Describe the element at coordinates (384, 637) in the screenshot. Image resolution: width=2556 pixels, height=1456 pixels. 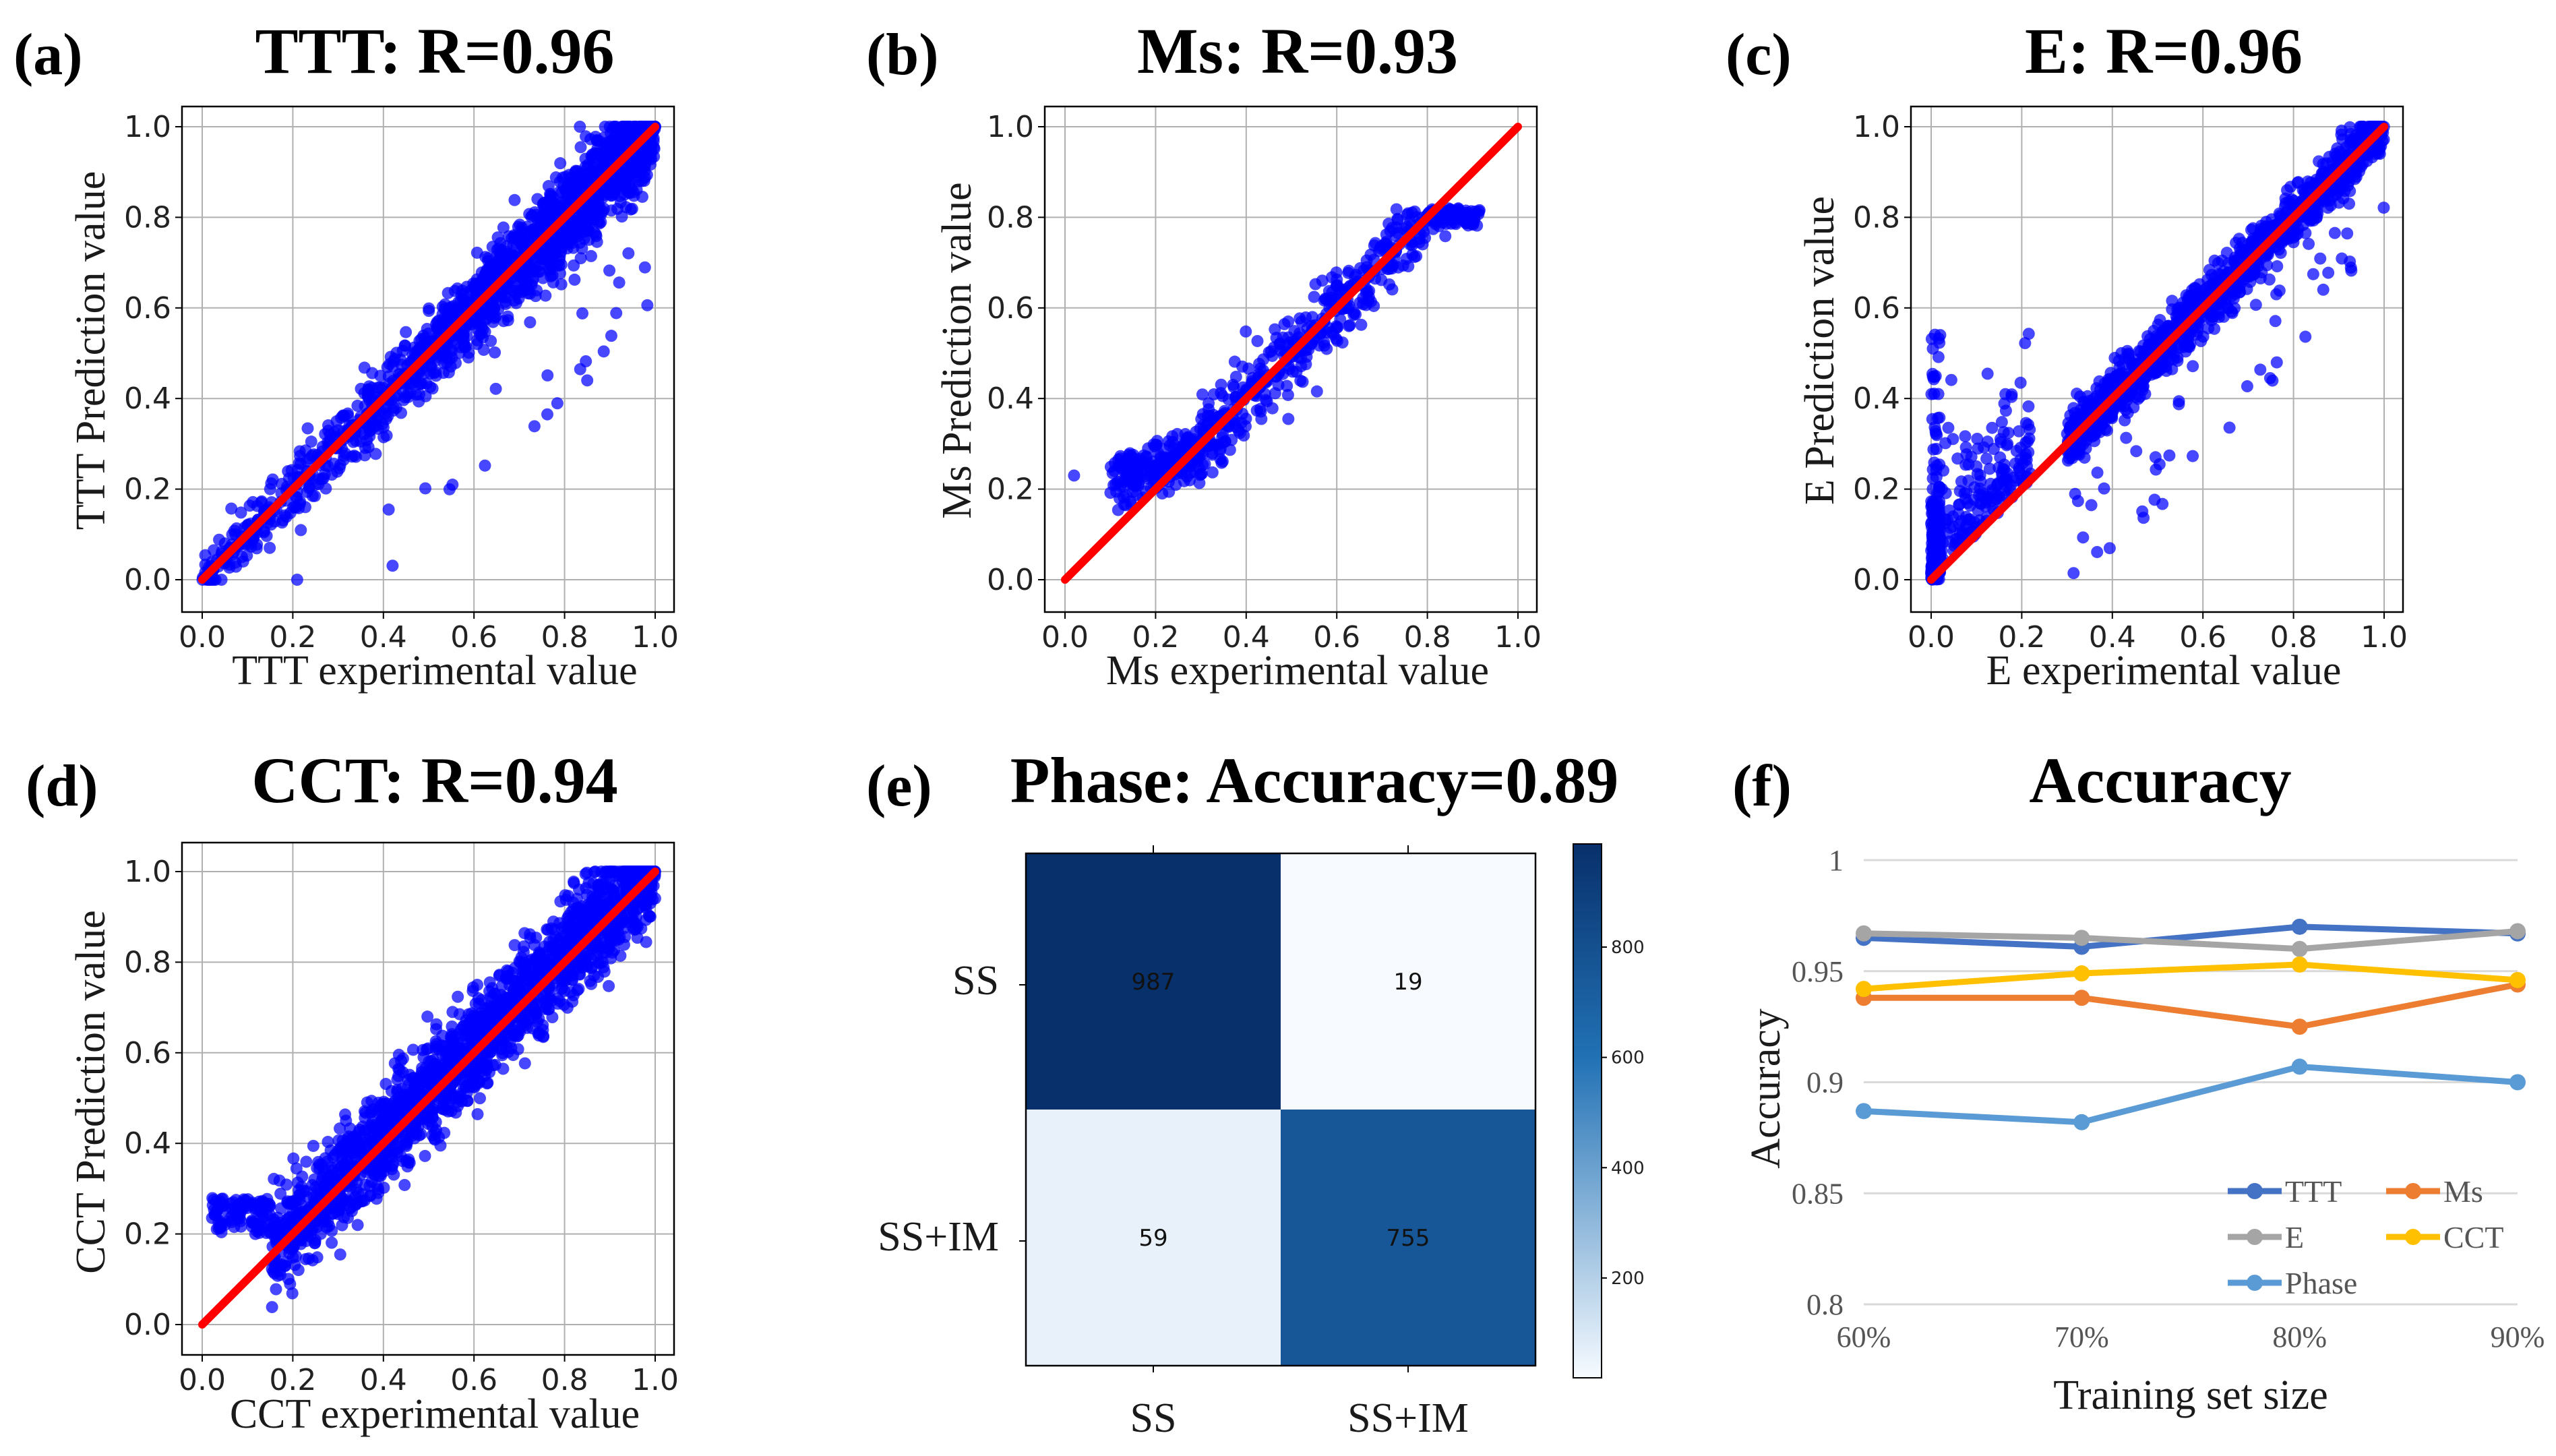
I see `x-tick-label: 0.4` at that location.